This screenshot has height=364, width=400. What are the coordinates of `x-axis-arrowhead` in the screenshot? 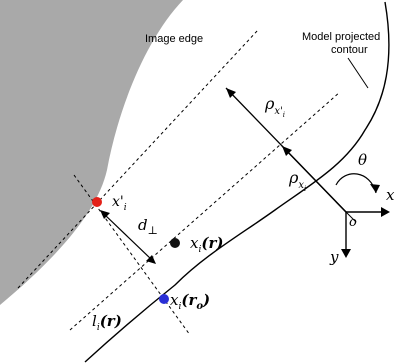 It's located at (385, 212).